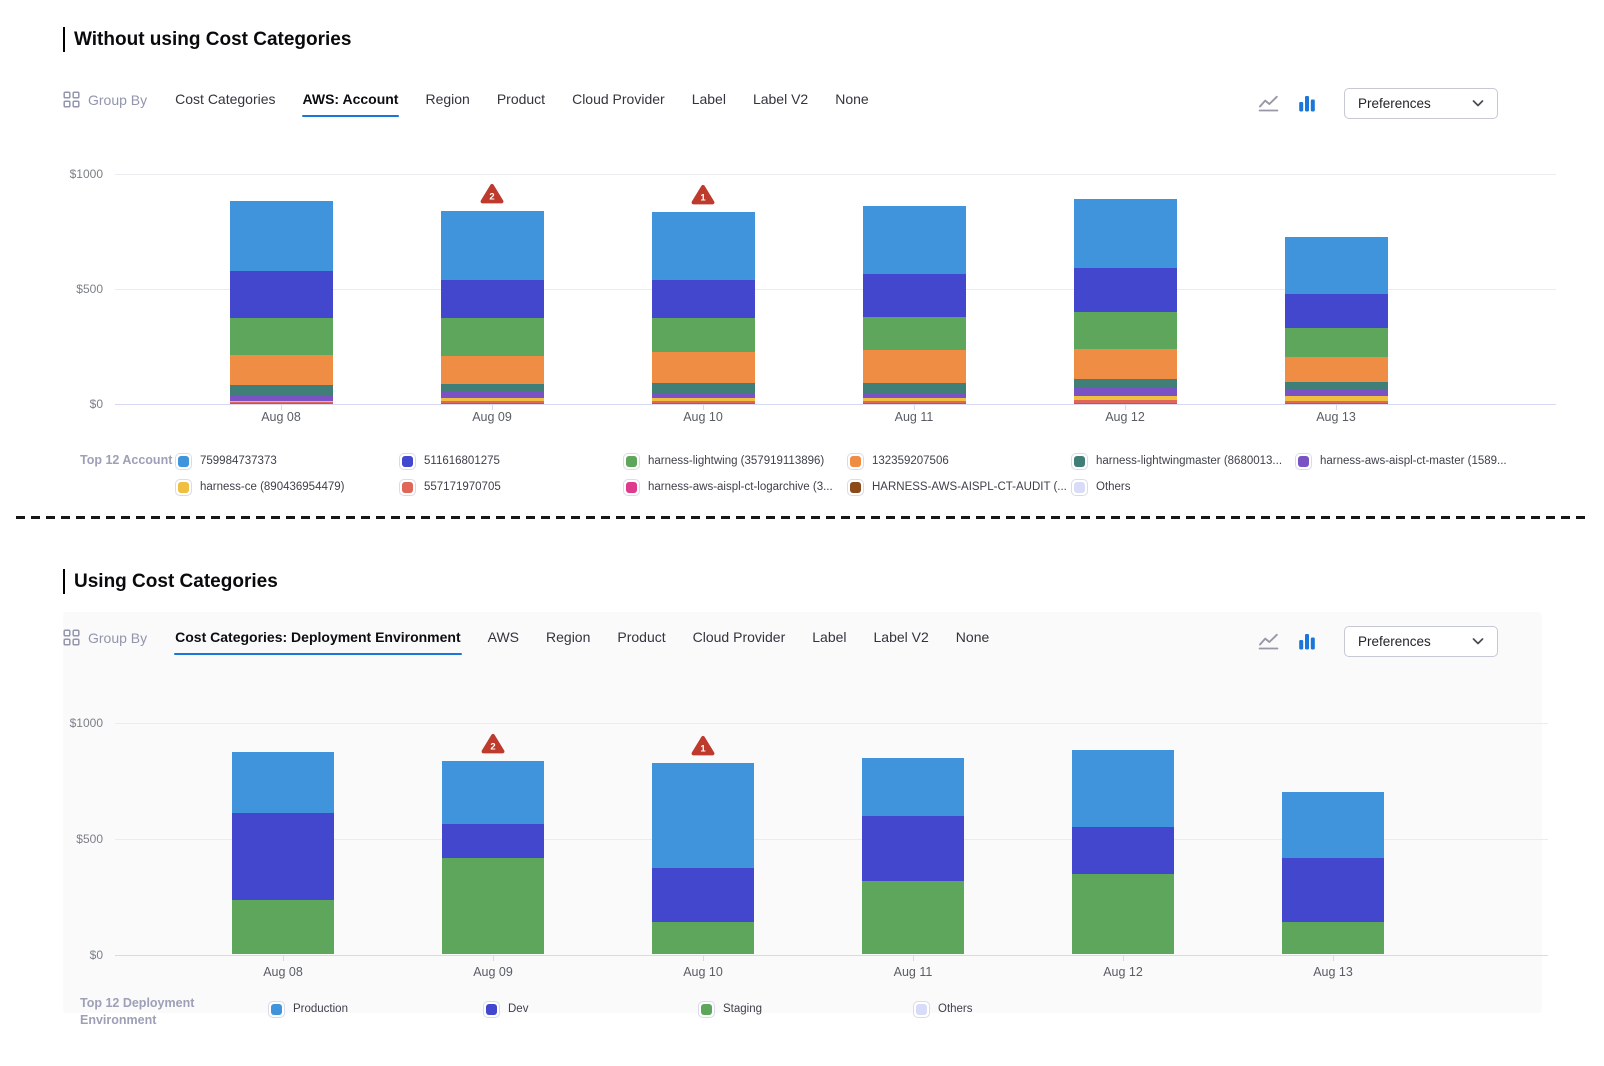 This screenshot has height=1066, width=1604. What do you see at coordinates (318, 640) in the screenshot?
I see `tab-cost-categories-deployment-environment: Cost Categories: Deployment Environment` at bounding box center [318, 640].